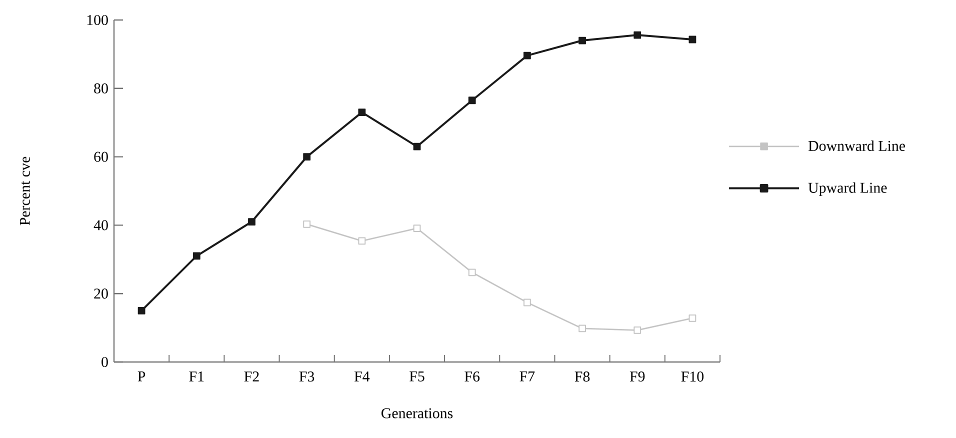 The height and width of the screenshot is (438, 956). Describe the element at coordinates (417, 377) in the screenshot. I see `x-tick-label: F5` at that location.